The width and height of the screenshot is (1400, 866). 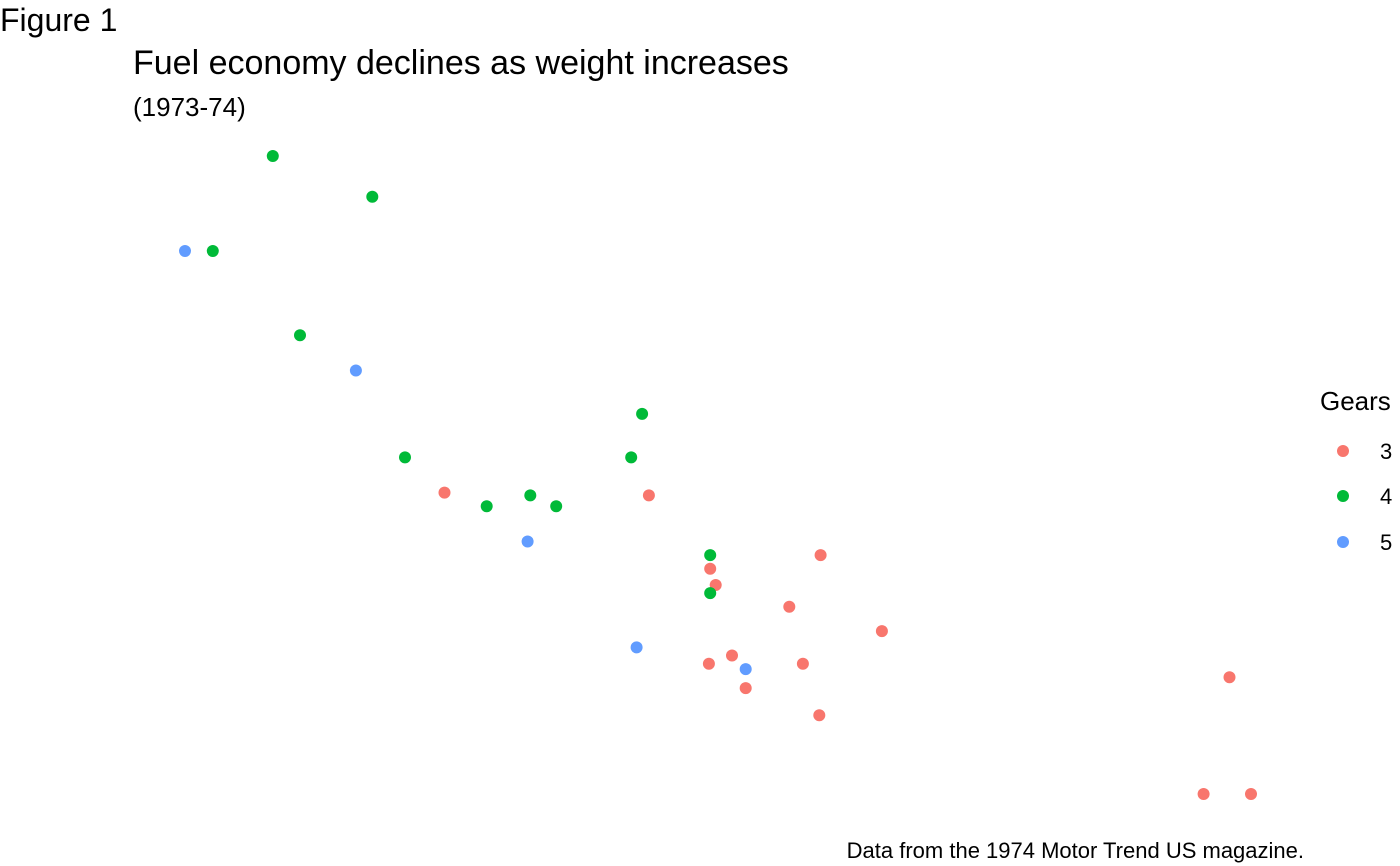 I want to click on legend-entry-4: 4, so click(x=1364, y=496).